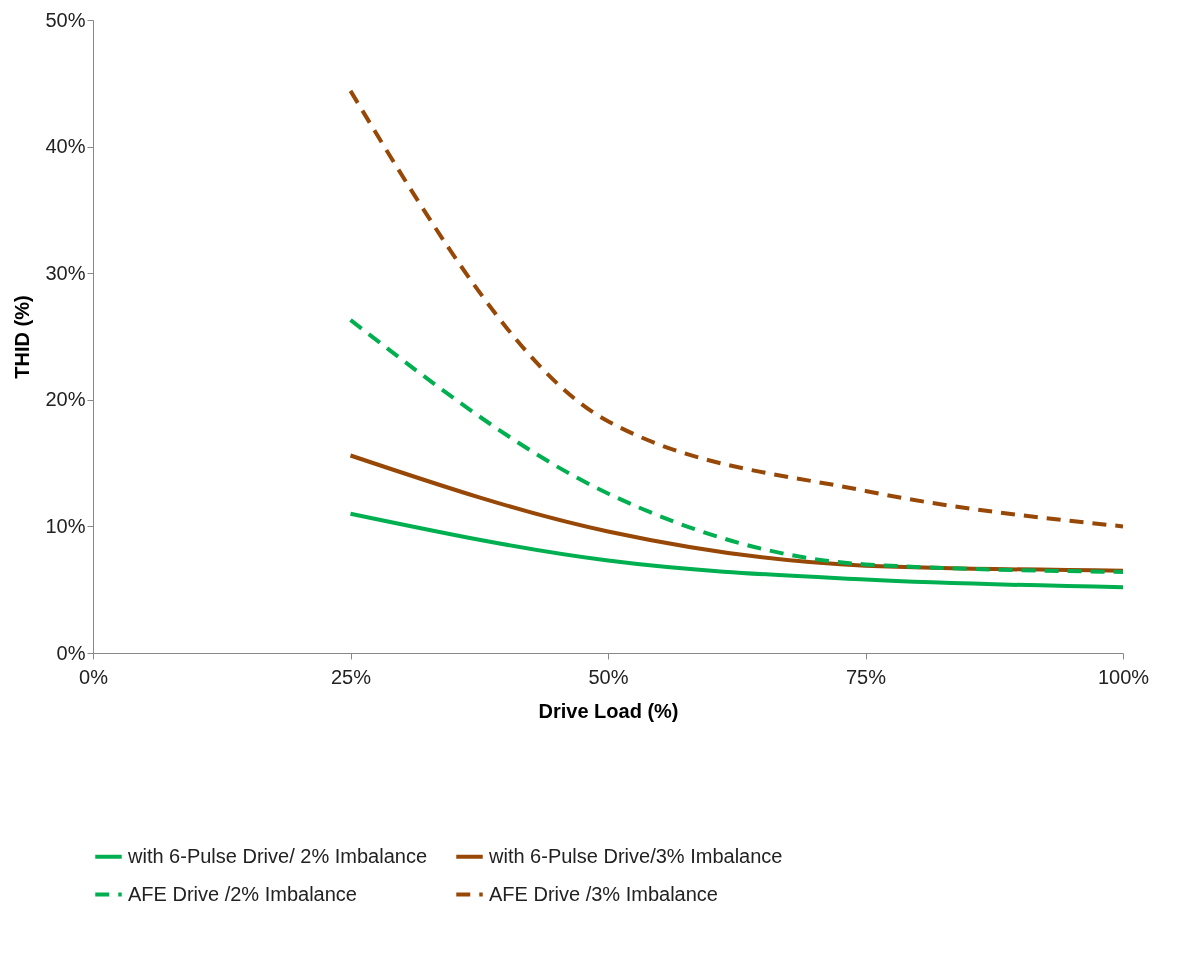 The image size is (1185, 974). I want to click on y-tick-label: 50%, so click(65, 19).